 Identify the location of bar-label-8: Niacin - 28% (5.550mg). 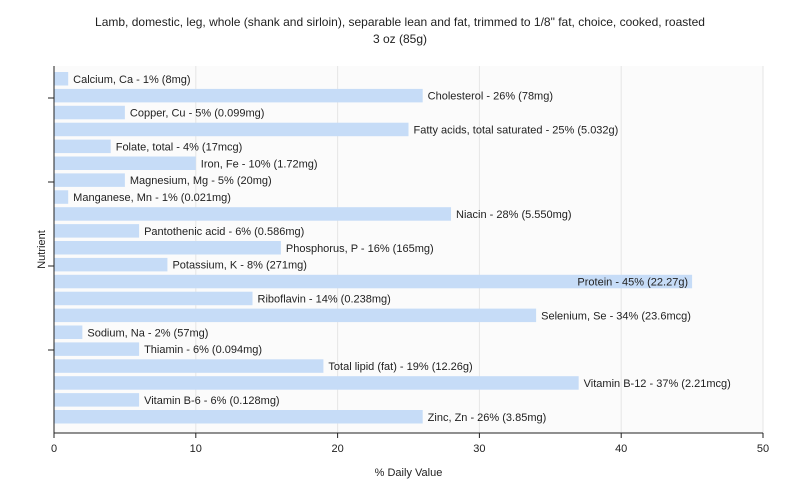
(514, 215).